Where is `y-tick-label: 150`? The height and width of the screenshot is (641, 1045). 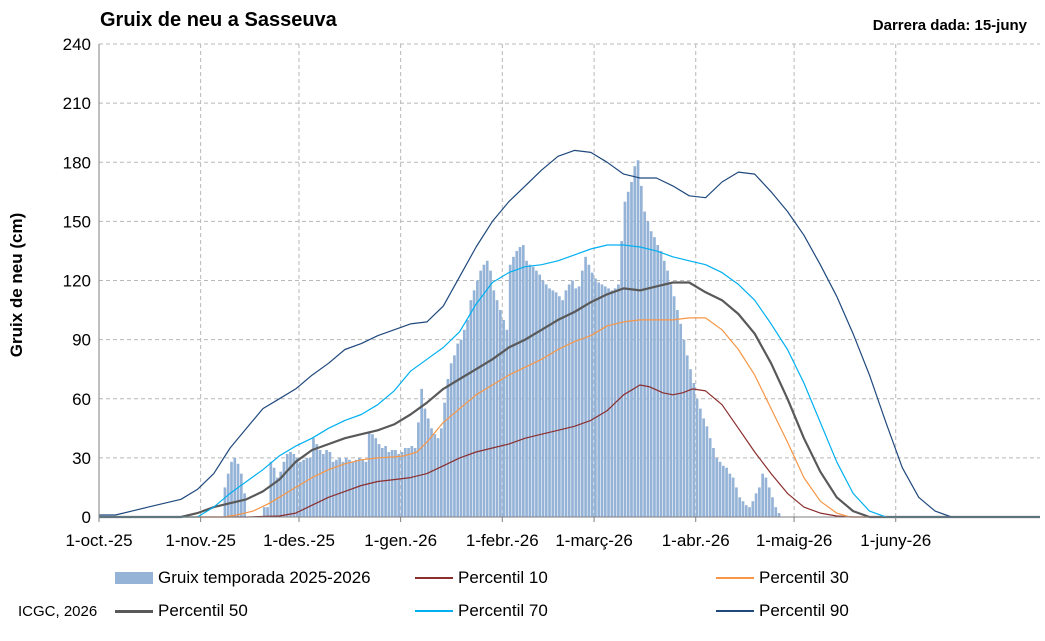 y-tick-label: 150 is located at coordinates (77, 221).